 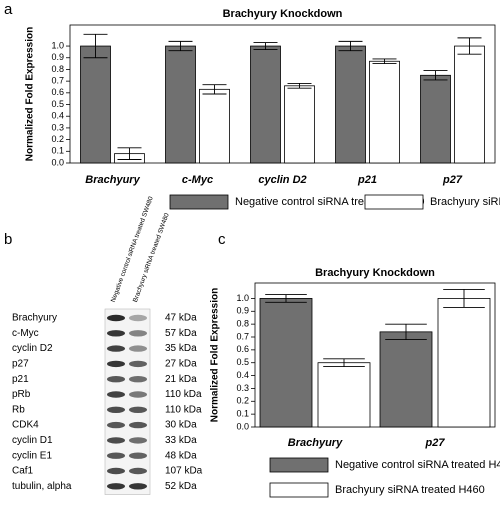 I want to click on legend-label: Brachyury siRNA treated H460, so click(x=410, y=490).